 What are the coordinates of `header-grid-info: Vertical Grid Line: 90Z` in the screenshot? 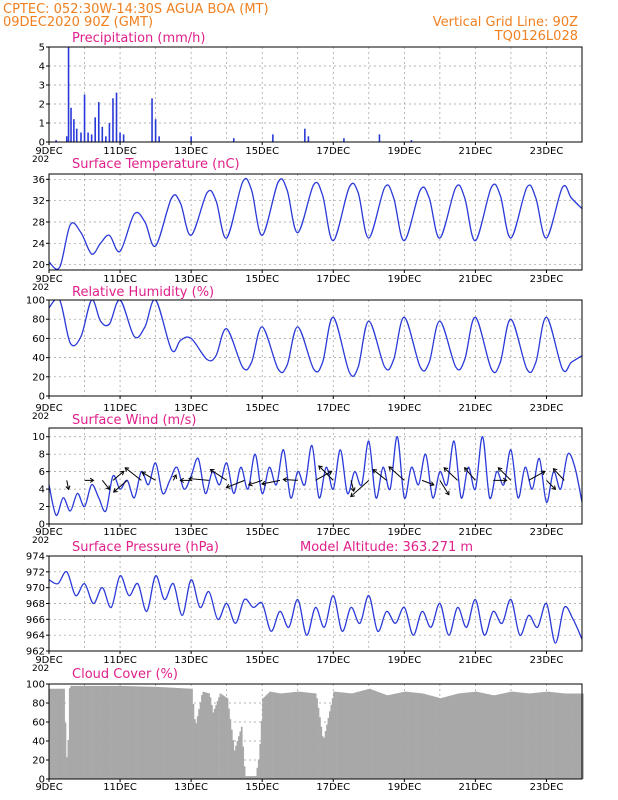 It's located at (505, 22).